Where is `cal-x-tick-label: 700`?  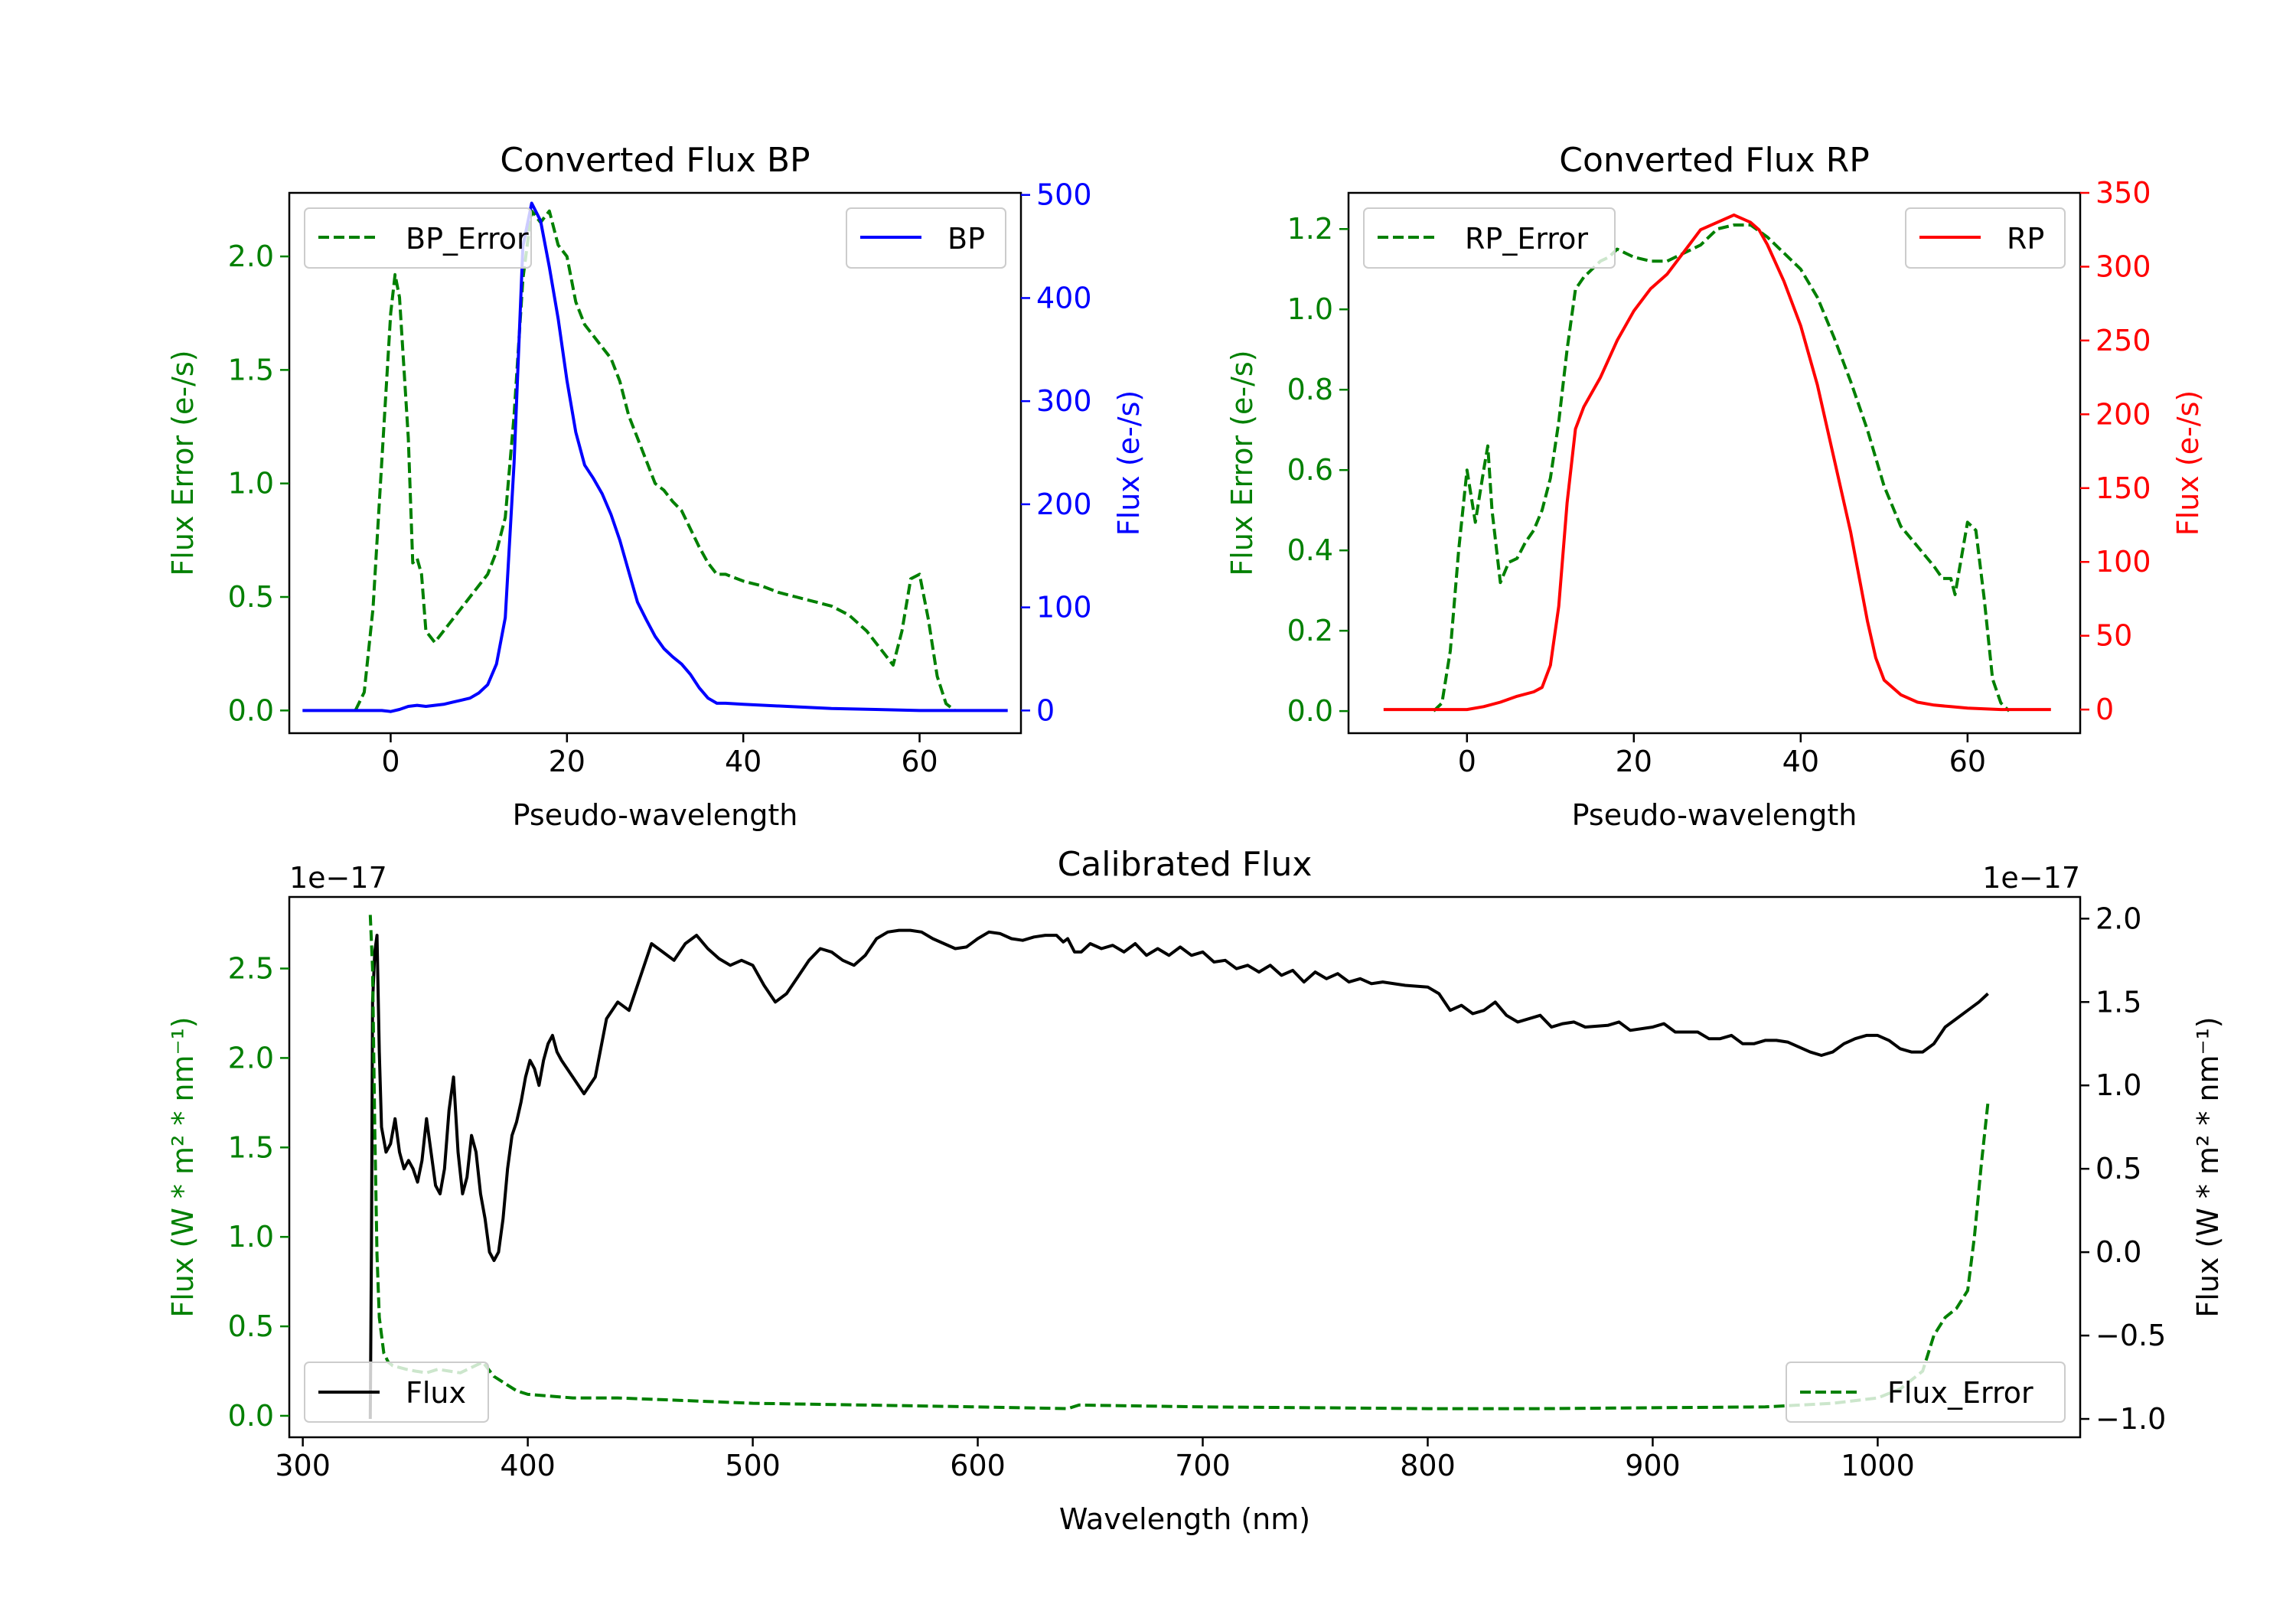 cal-x-tick-label: 700 is located at coordinates (1203, 1465).